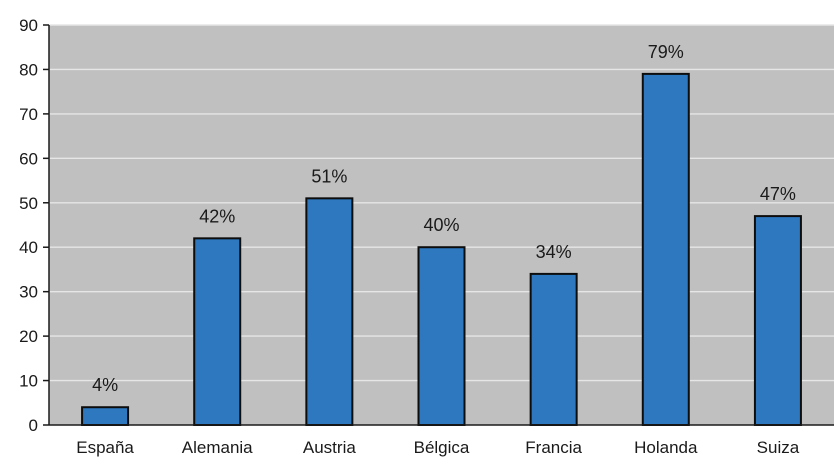 The width and height of the screenshot is (834, 464). What do you see at coordinates (441, 225) in the screenshot?
I see `data-label-bélgica: 40%` at bounding box center [441, 225].